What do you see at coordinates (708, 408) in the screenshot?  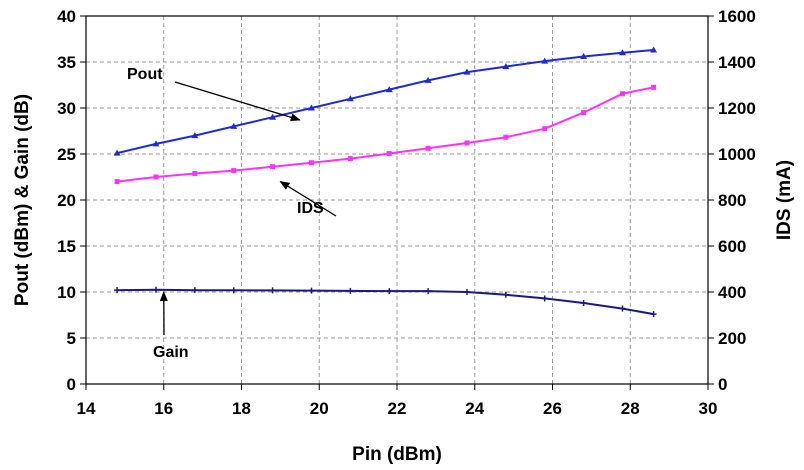 I see `x-tick-label: 30` at bounding box center [708, 408].